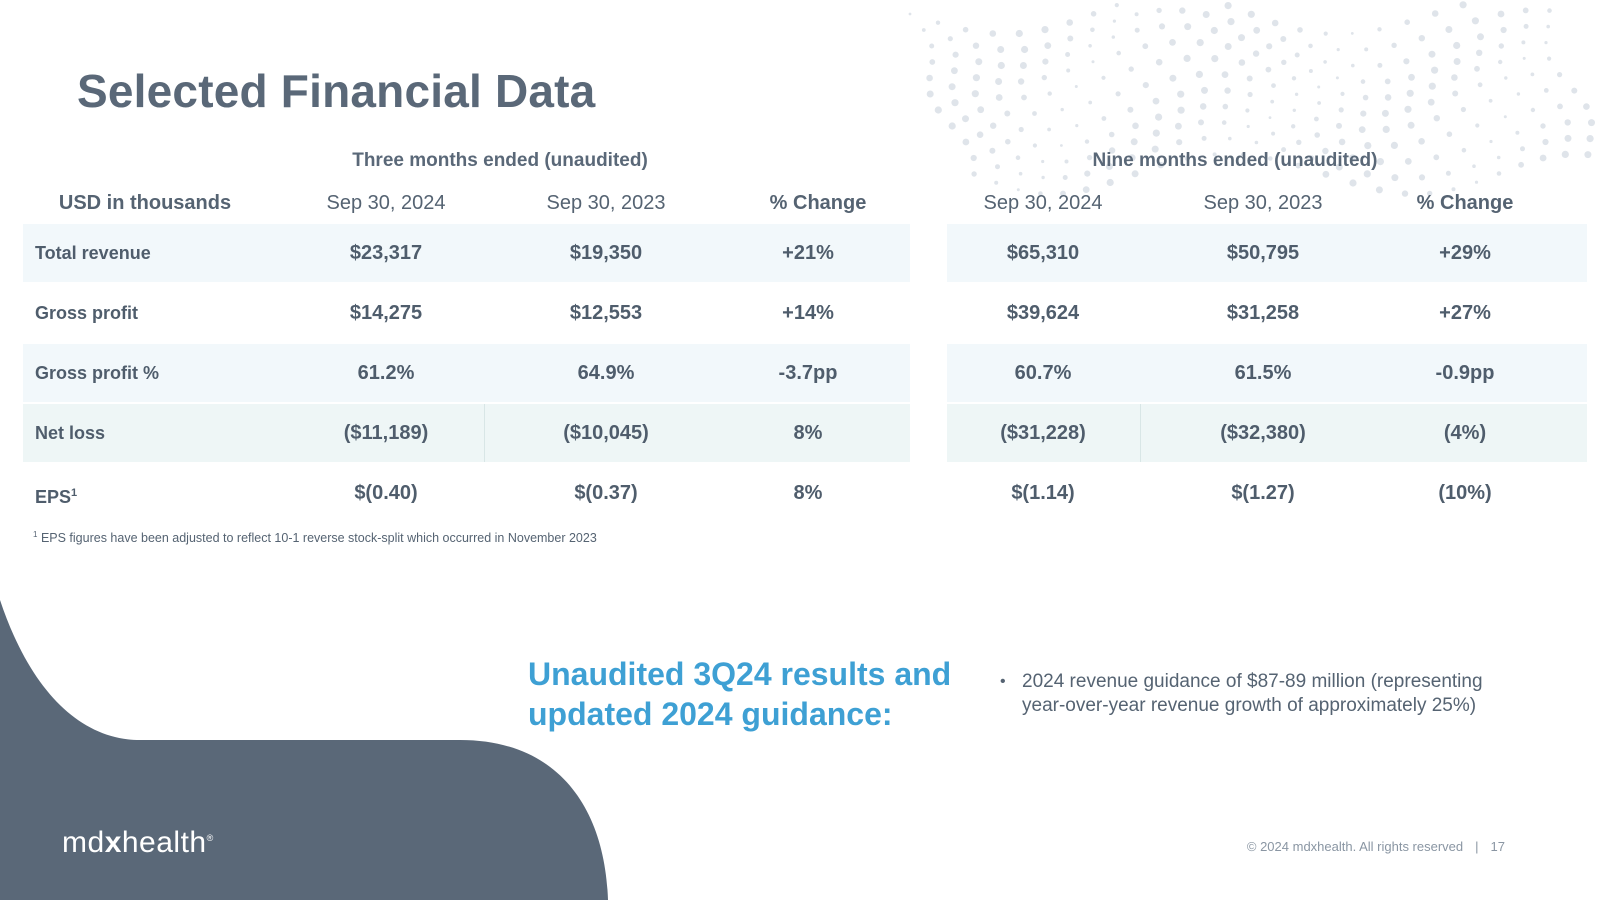  What do you see at coordinates (1235, 160) in the screenshot?
I see `group-header-nine-months: Nine months ended (unaudited)` at bounding box center [1235, 160].